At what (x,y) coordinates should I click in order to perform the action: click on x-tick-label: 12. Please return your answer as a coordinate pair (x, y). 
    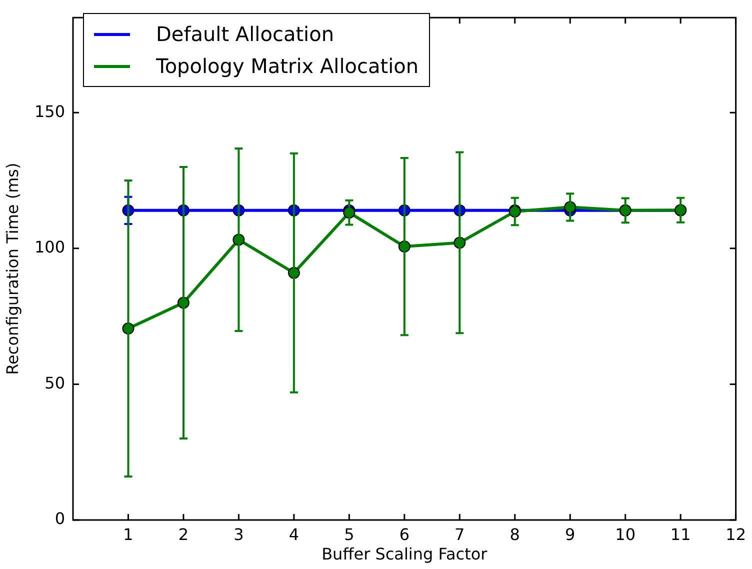
    Looking at the image, I should click on (736, 534).